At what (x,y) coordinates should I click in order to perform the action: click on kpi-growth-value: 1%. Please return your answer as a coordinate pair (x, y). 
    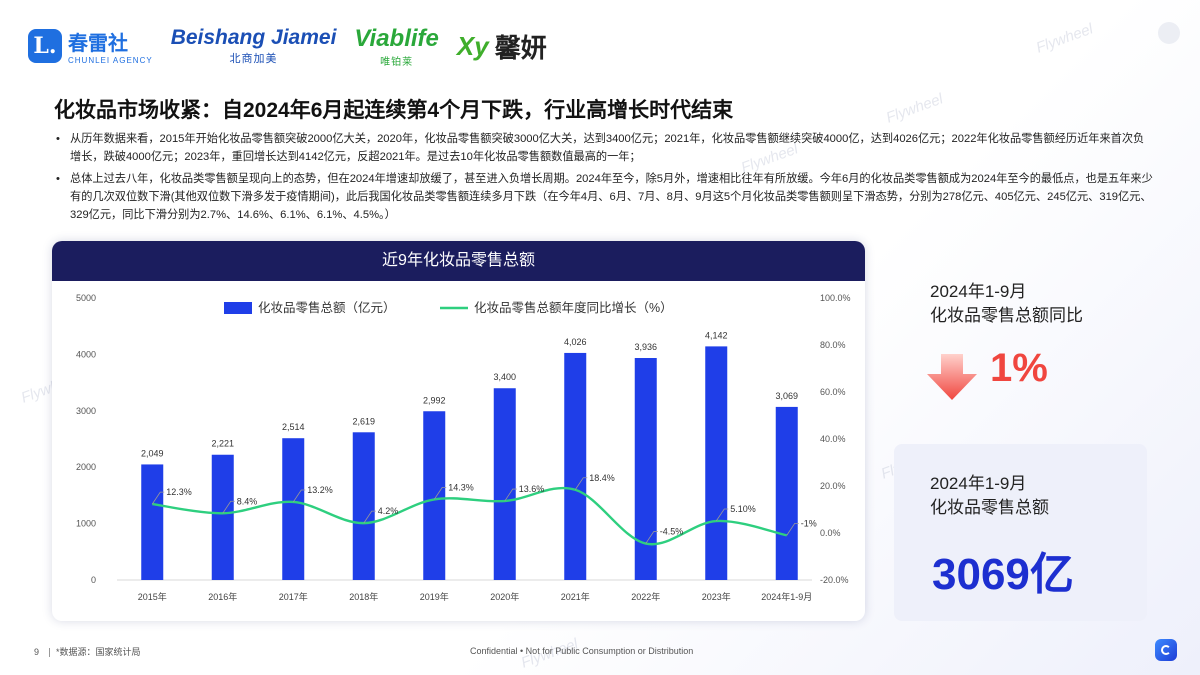
    Looking at the image, I should click on (1019, 368).